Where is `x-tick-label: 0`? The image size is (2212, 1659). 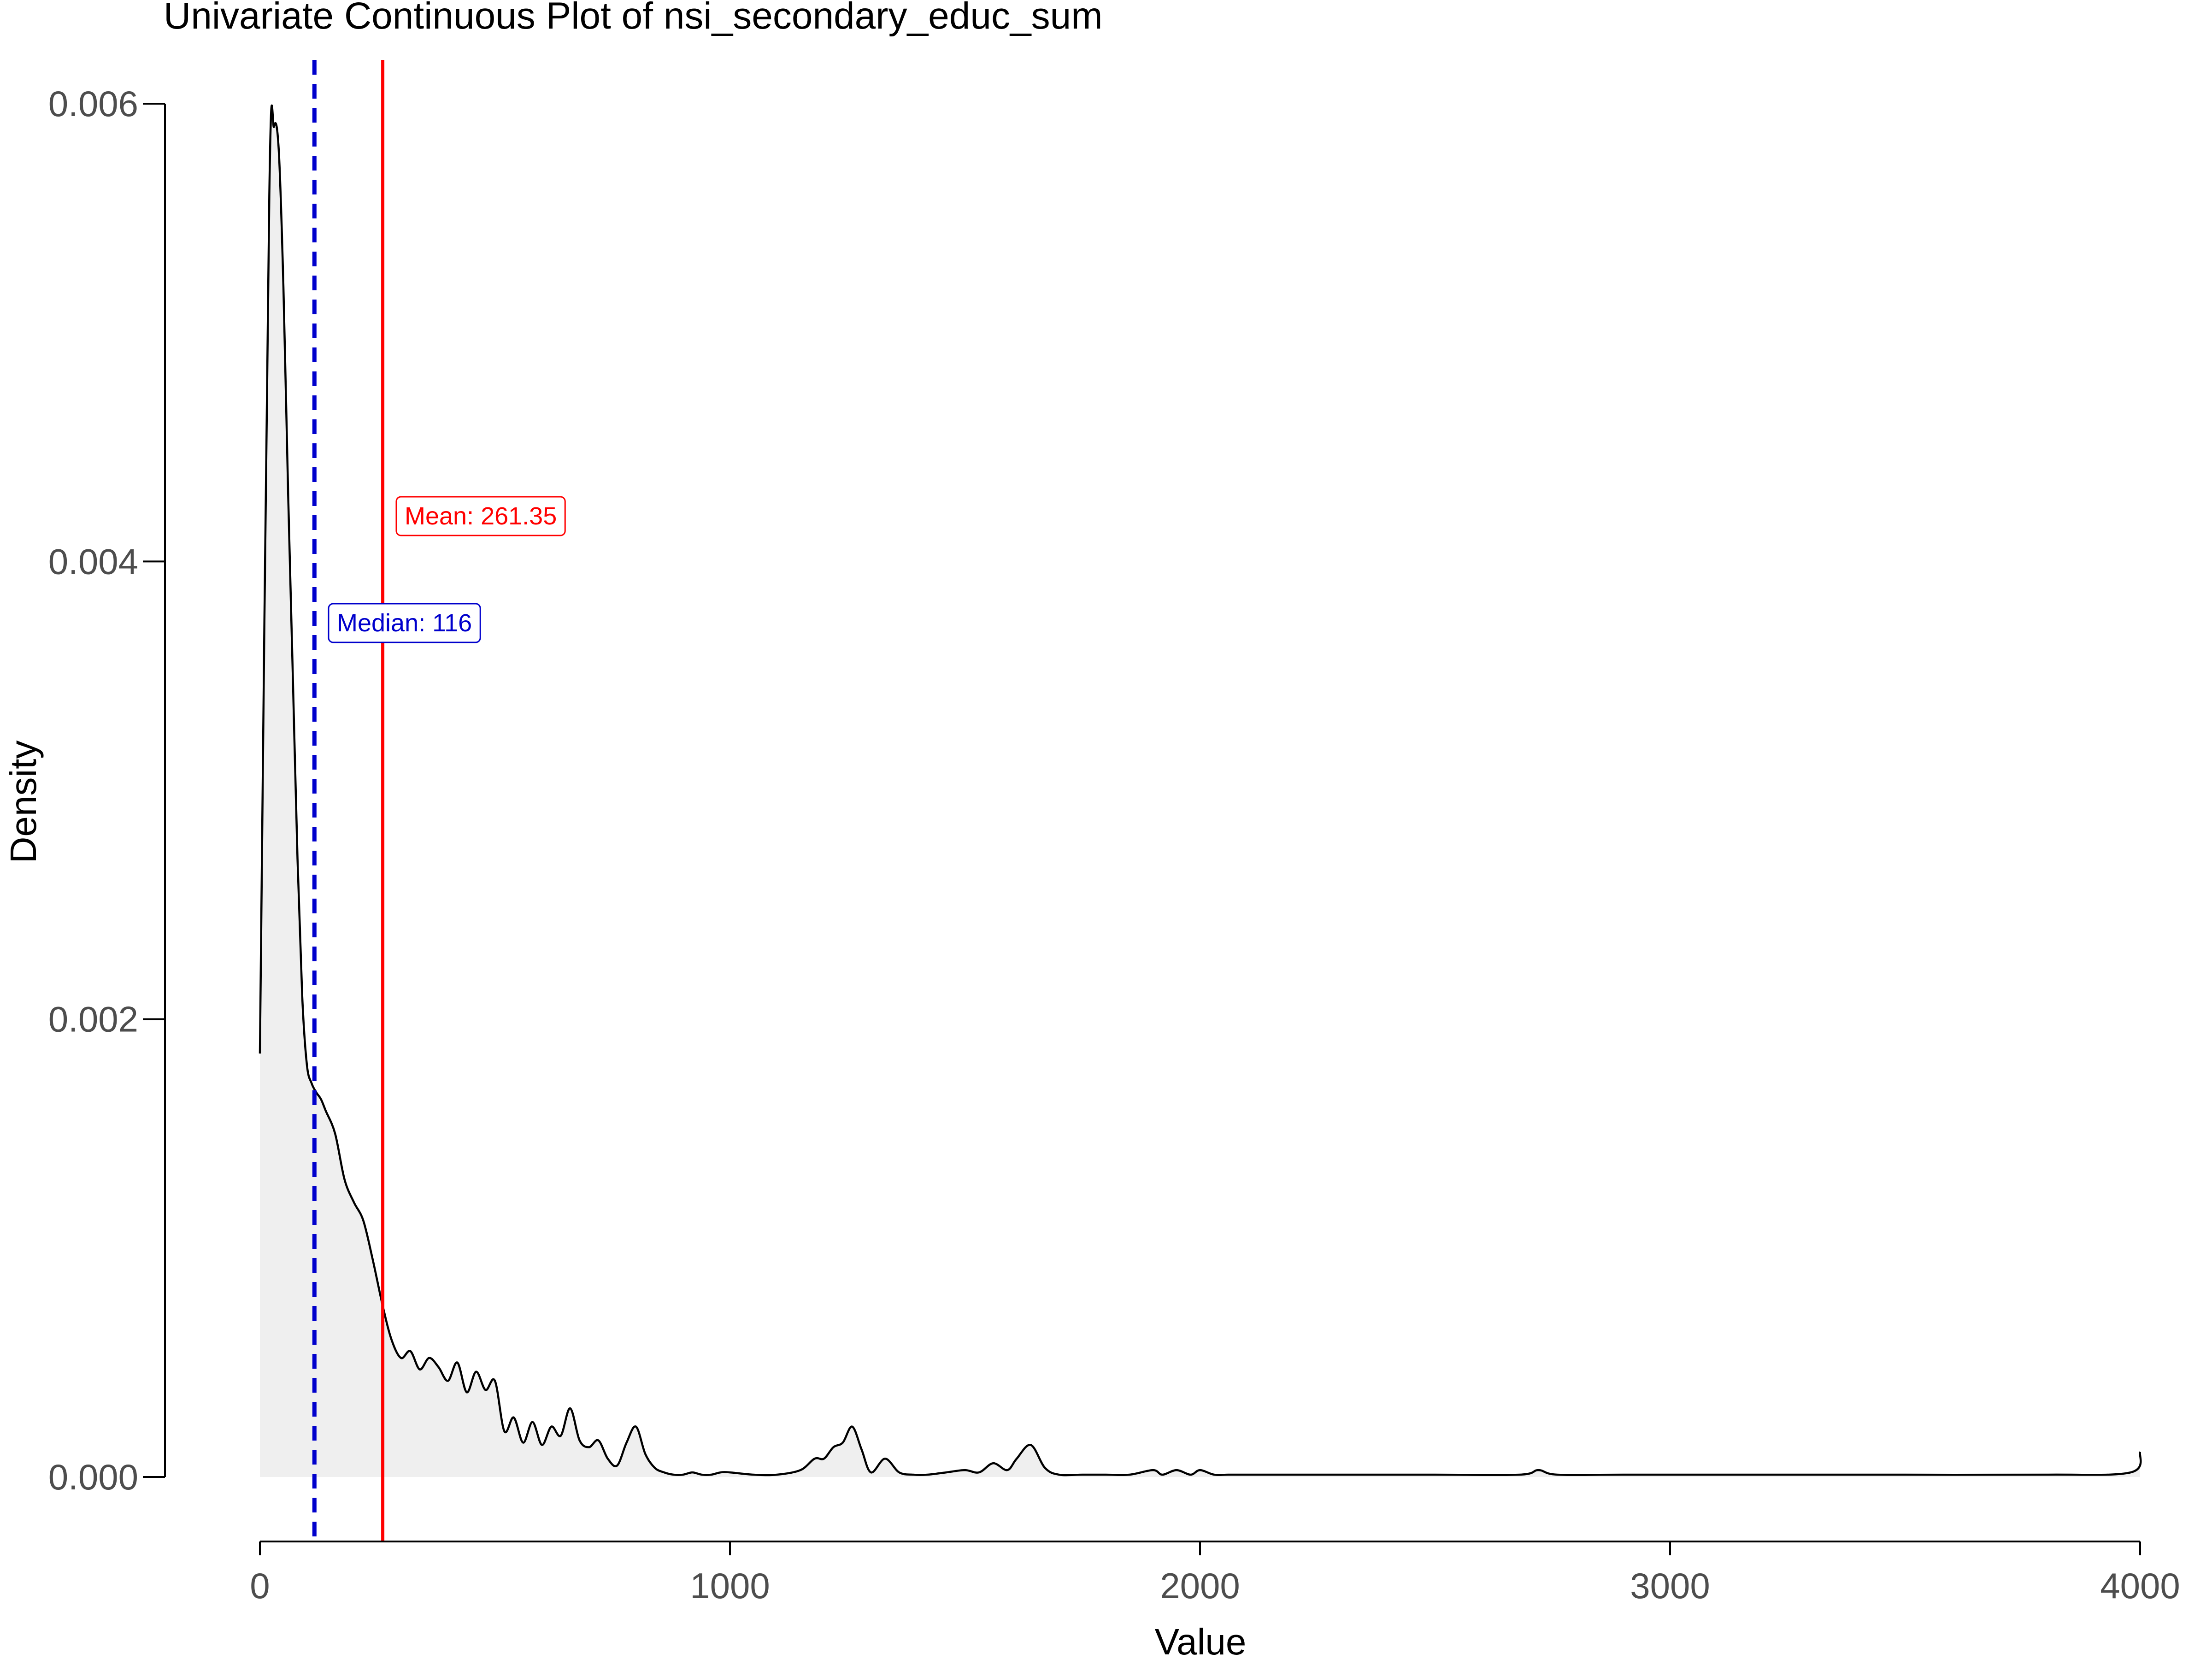
x-tick-label: 0 is located at coordinates (260, 1585).